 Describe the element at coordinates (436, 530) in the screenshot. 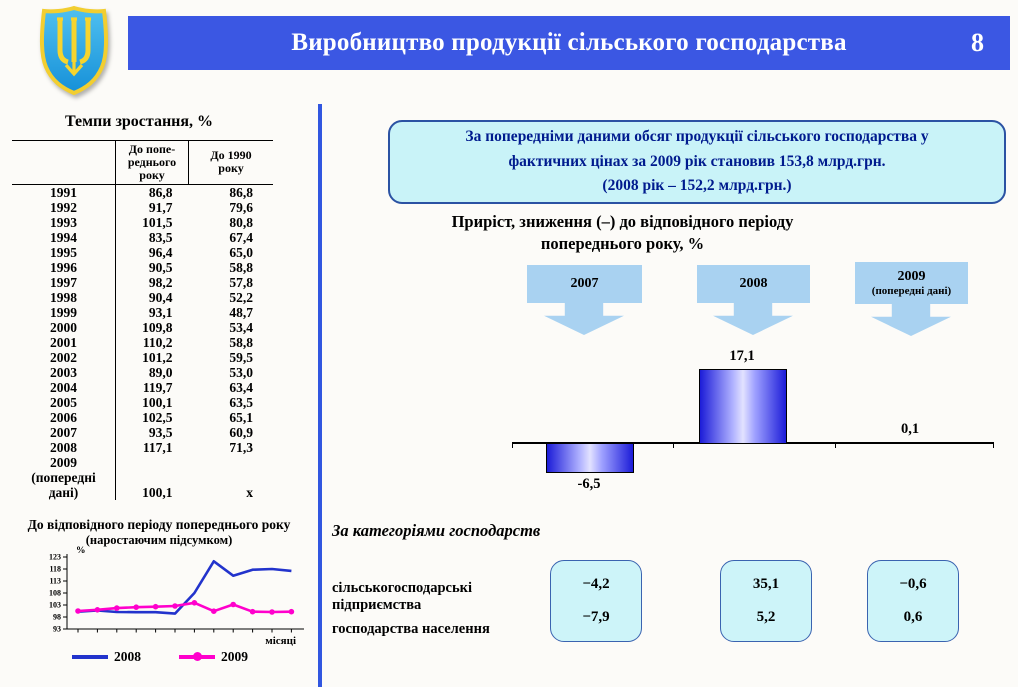

I see `categories-title: За категоріями господарств` at that location.